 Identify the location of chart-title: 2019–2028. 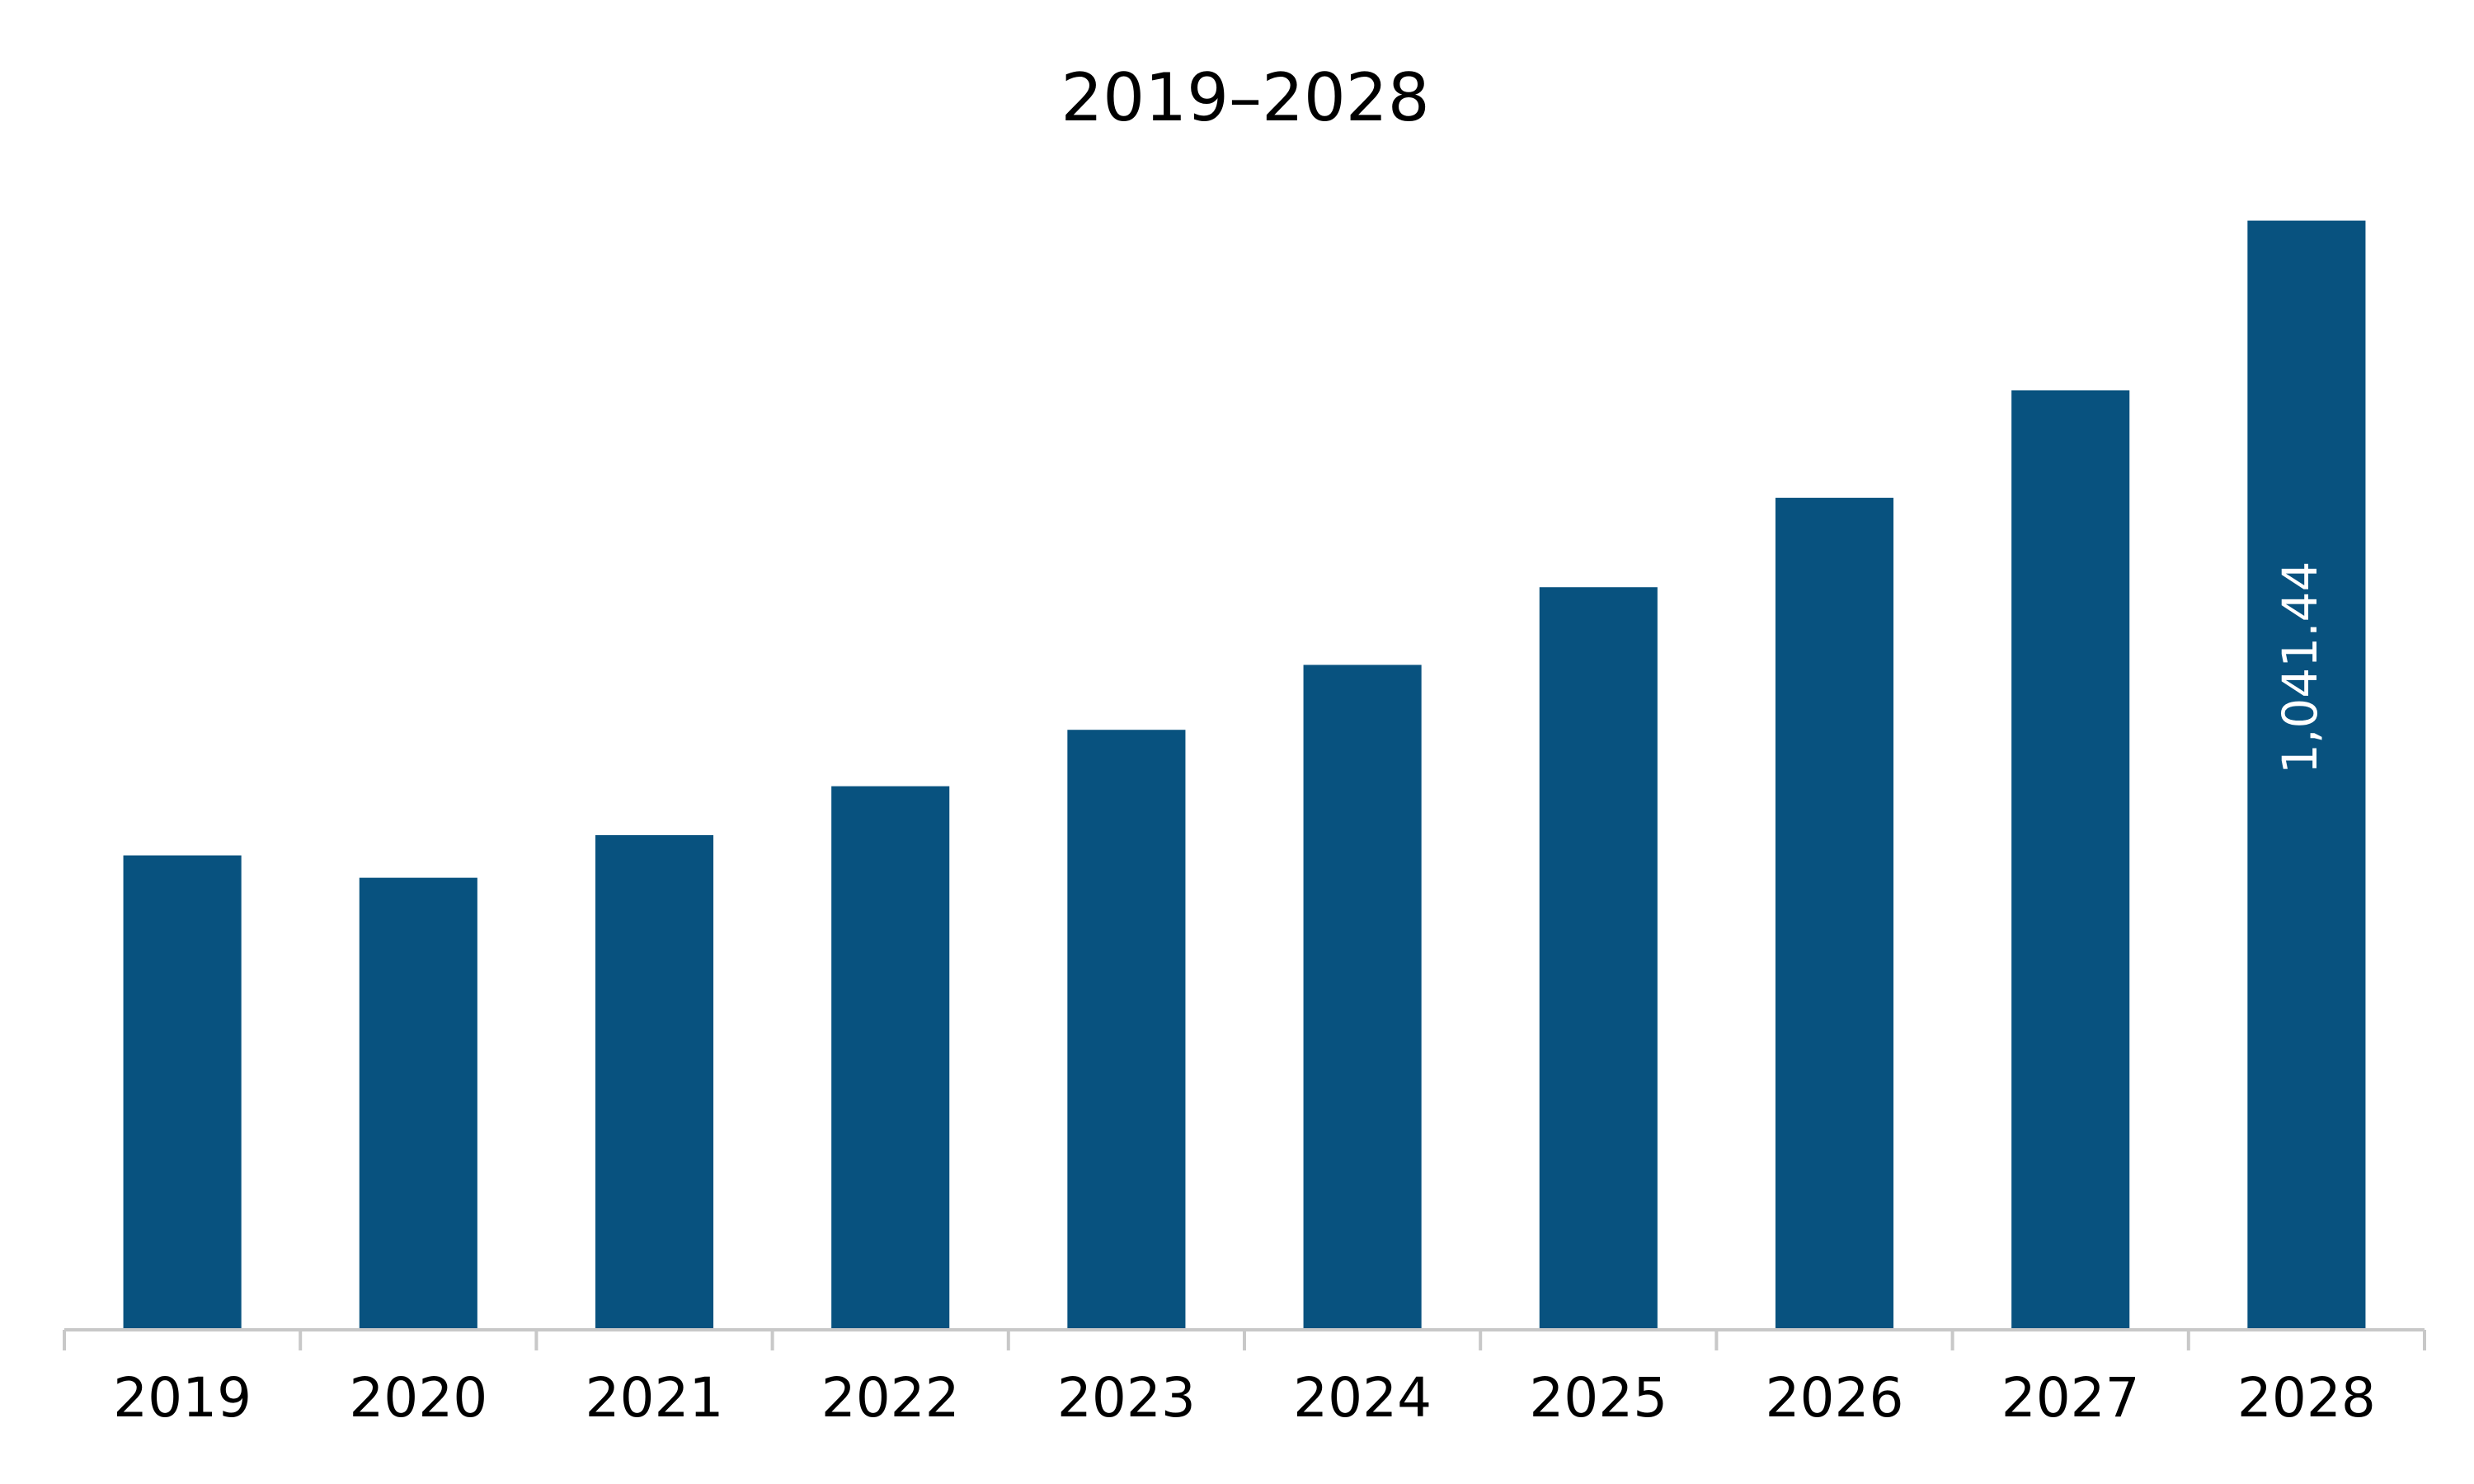
(1245, 97).